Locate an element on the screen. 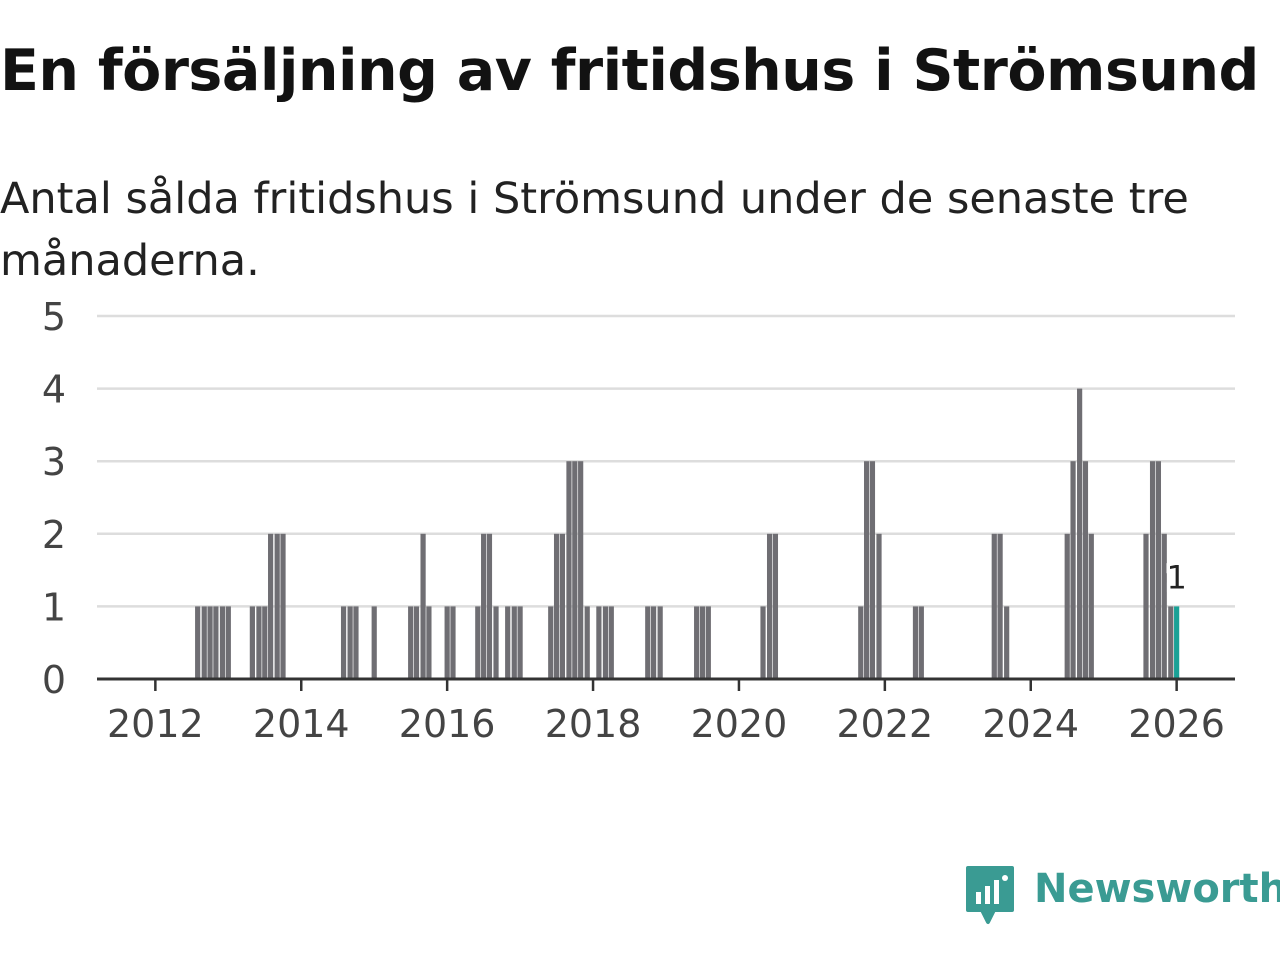 This screenshot has width=1280, height=960. y-tick-label: 0 is located at coordinates (54, 680).